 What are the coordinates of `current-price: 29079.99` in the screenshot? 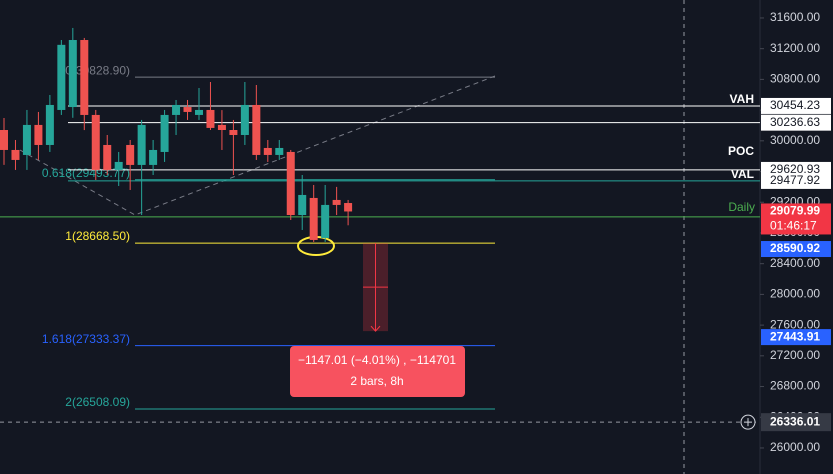 It's located at (795, 211).